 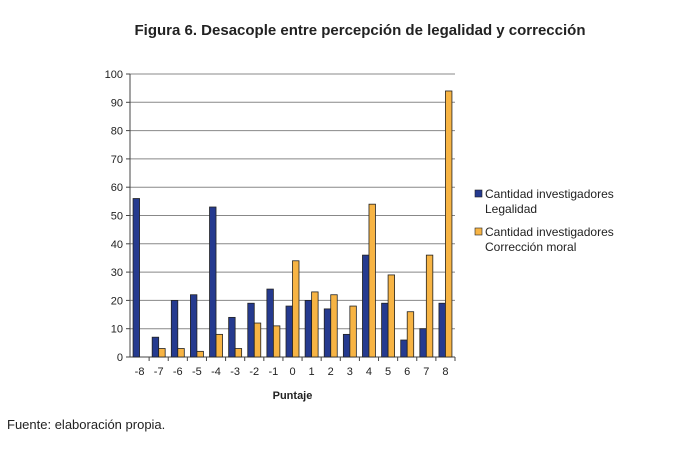 What do you see at coordinates (114, 75) in the screenshot?
I see `y-tick-label: 100` at bounding box center [114, 75].